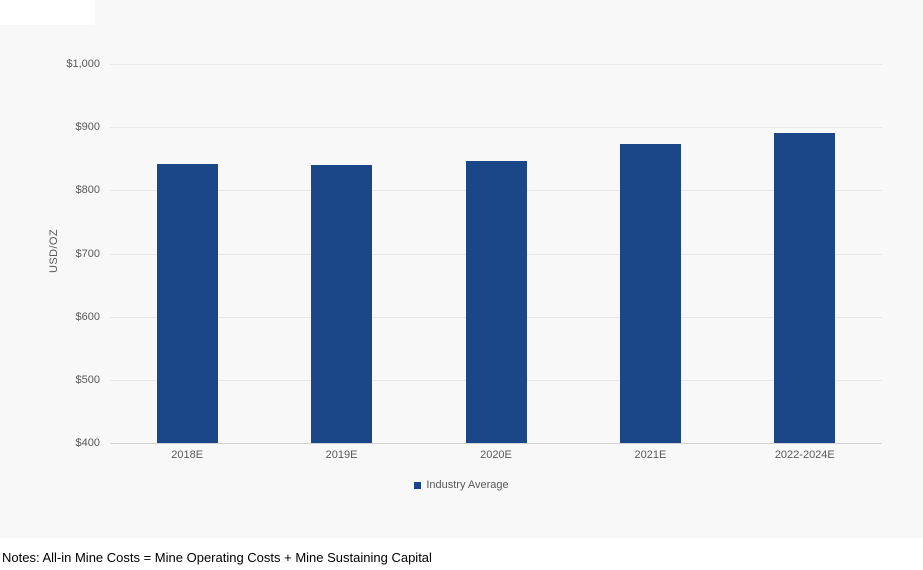 Image resolution: width=923 pixels, height=570 pixels. What do you see at coordinates (187, 455) in the screenshot?
I see `x-axis-label-2018e: 2018E` at bounding box center [187, 455].